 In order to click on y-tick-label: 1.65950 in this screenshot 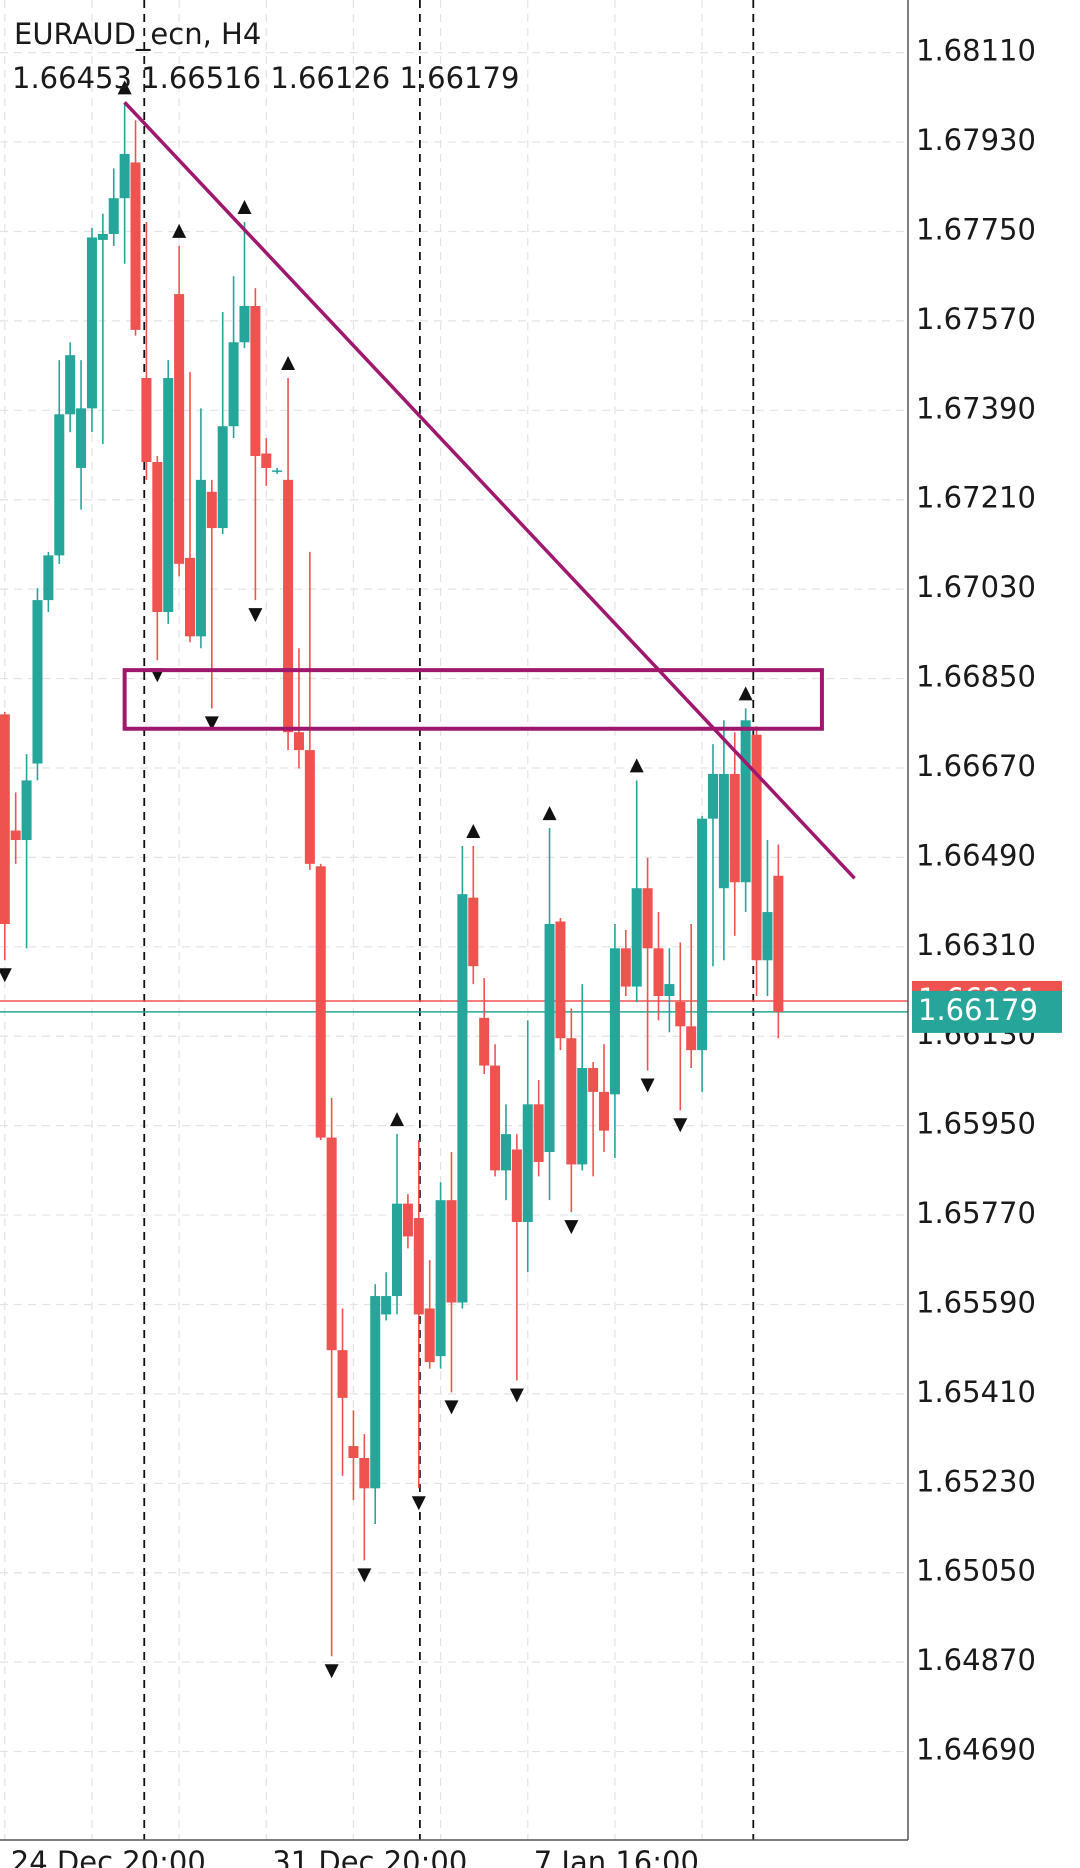, I will do `click(976, 1124)`.